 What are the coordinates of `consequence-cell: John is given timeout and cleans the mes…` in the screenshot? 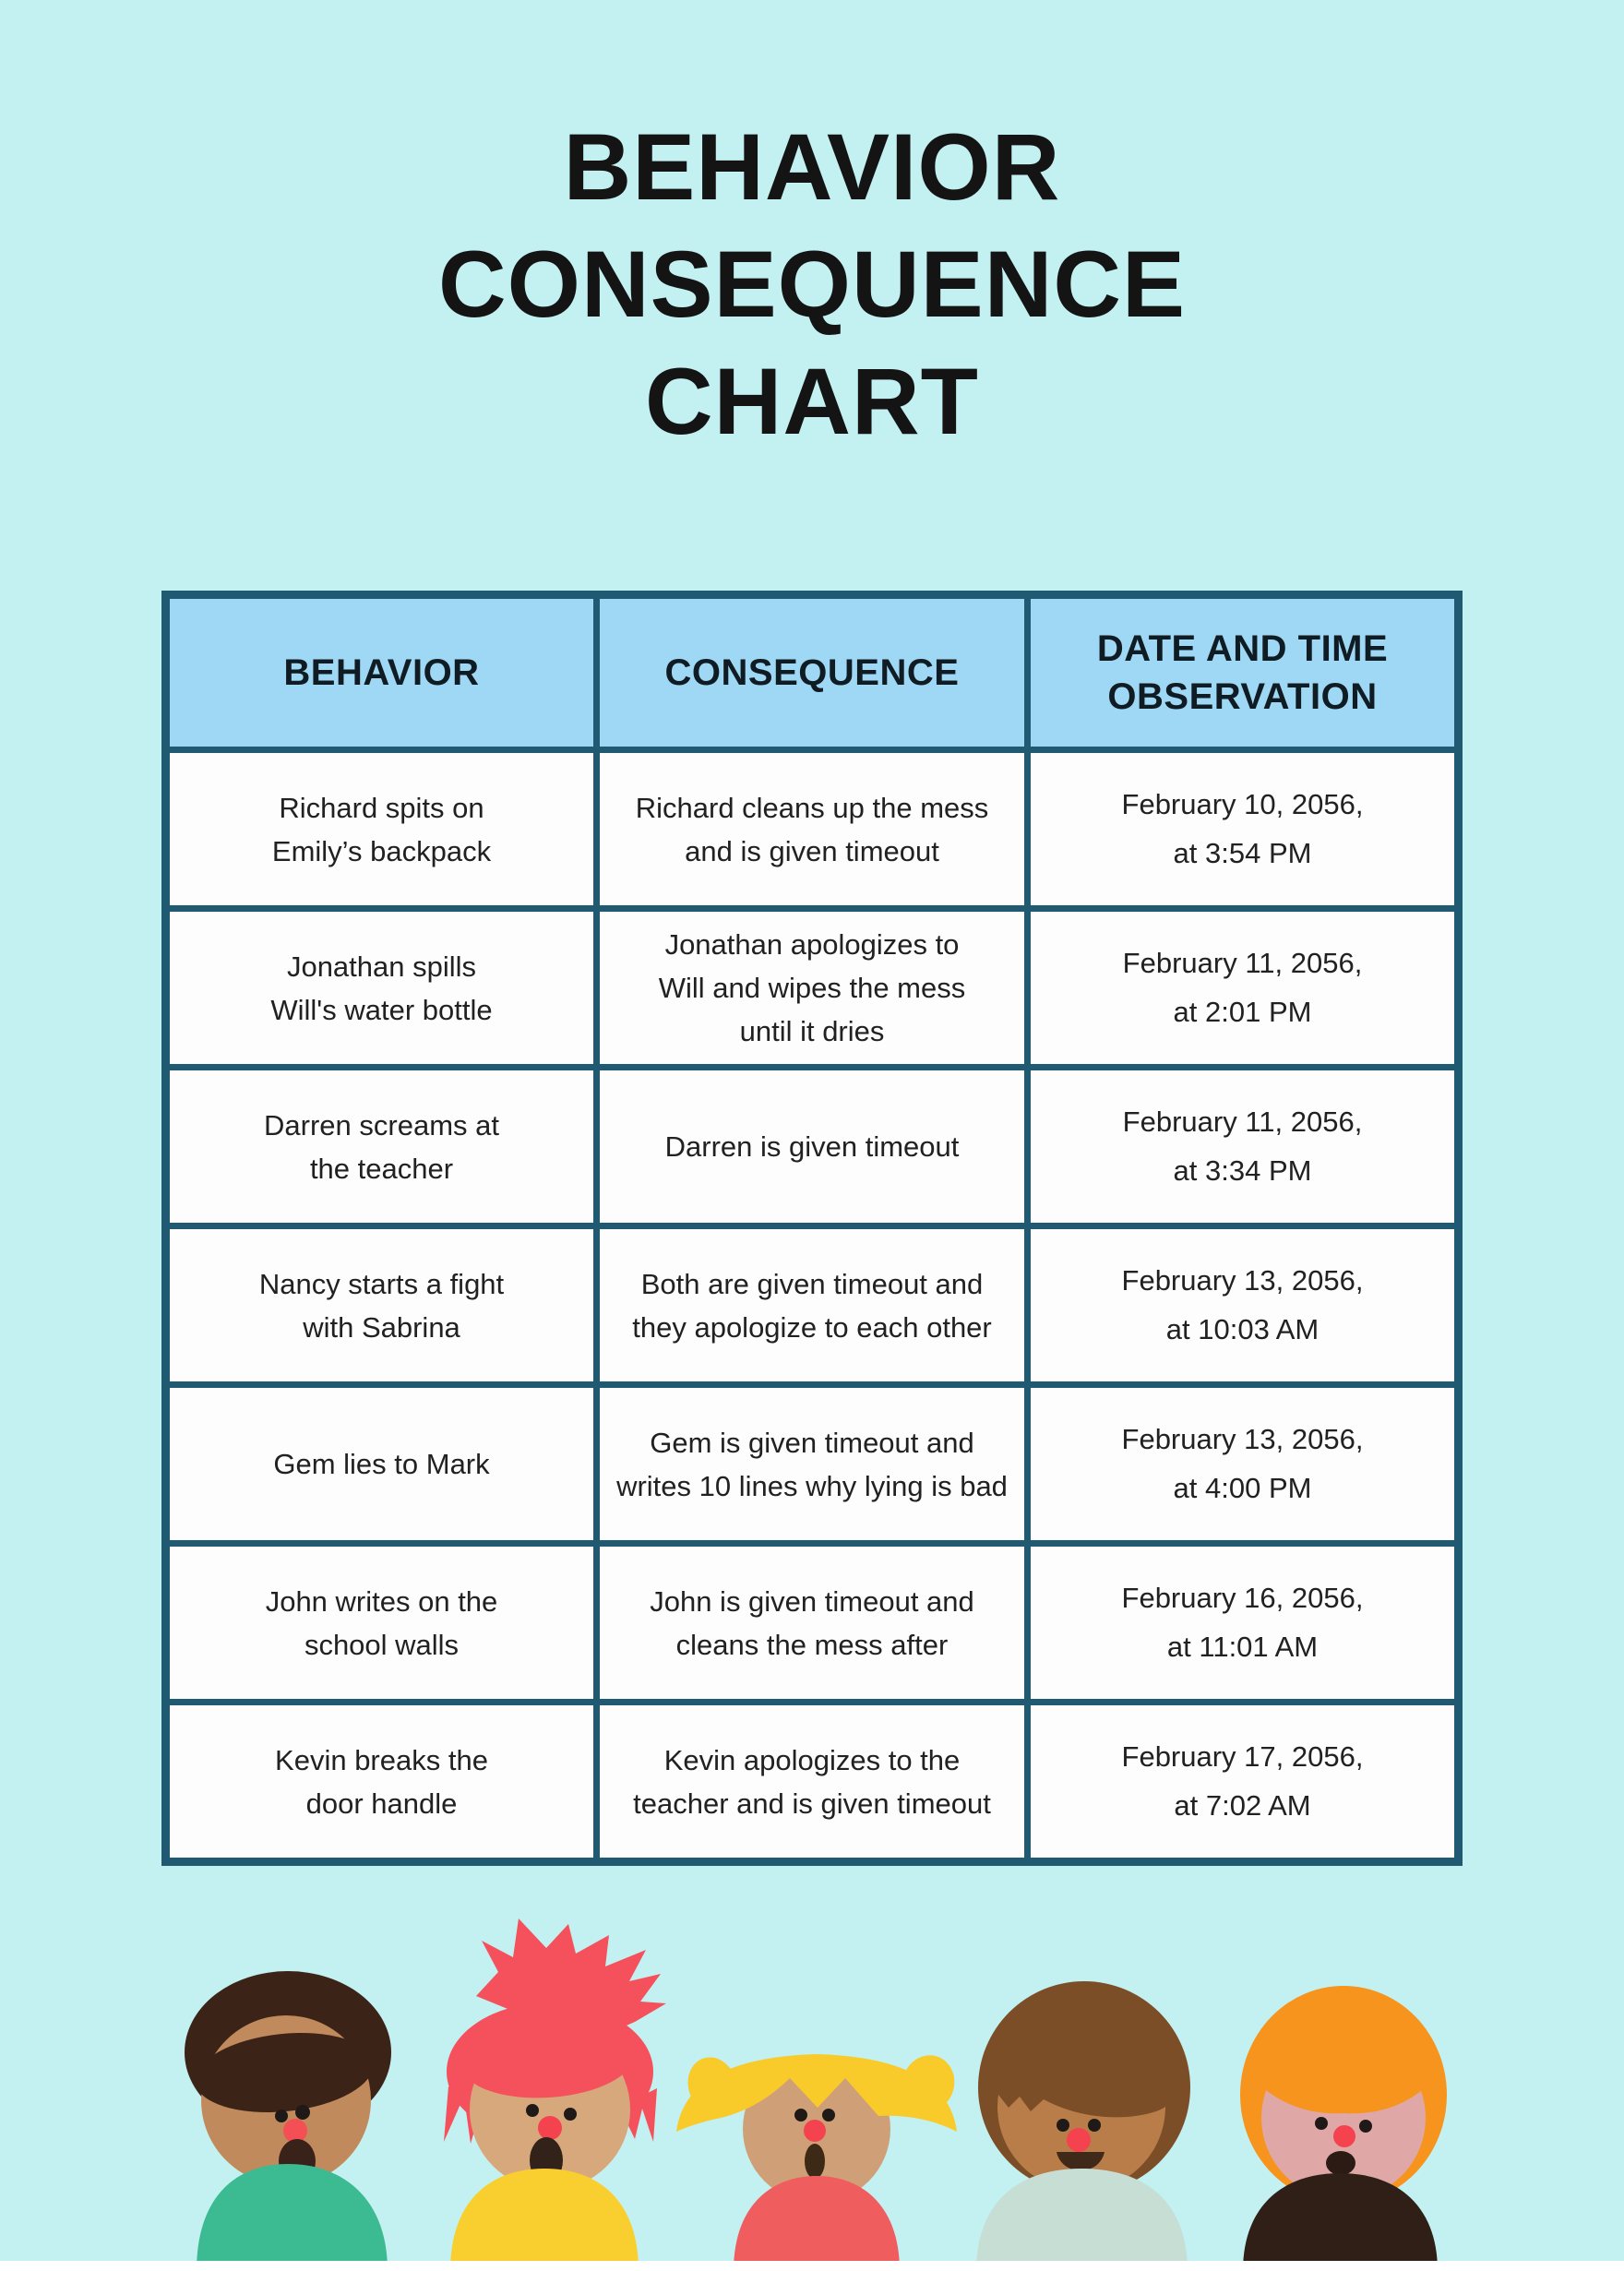 It's located at (812, 1622).